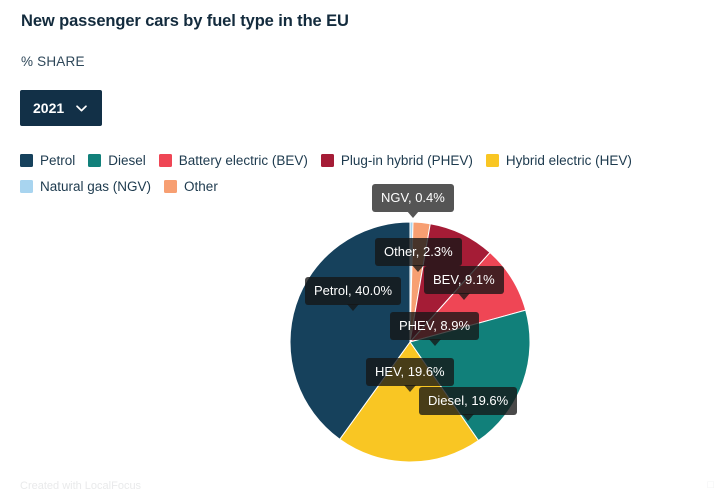 The image size is (728, 493). I want to click on legend-swatch-other, so click(171, 186).